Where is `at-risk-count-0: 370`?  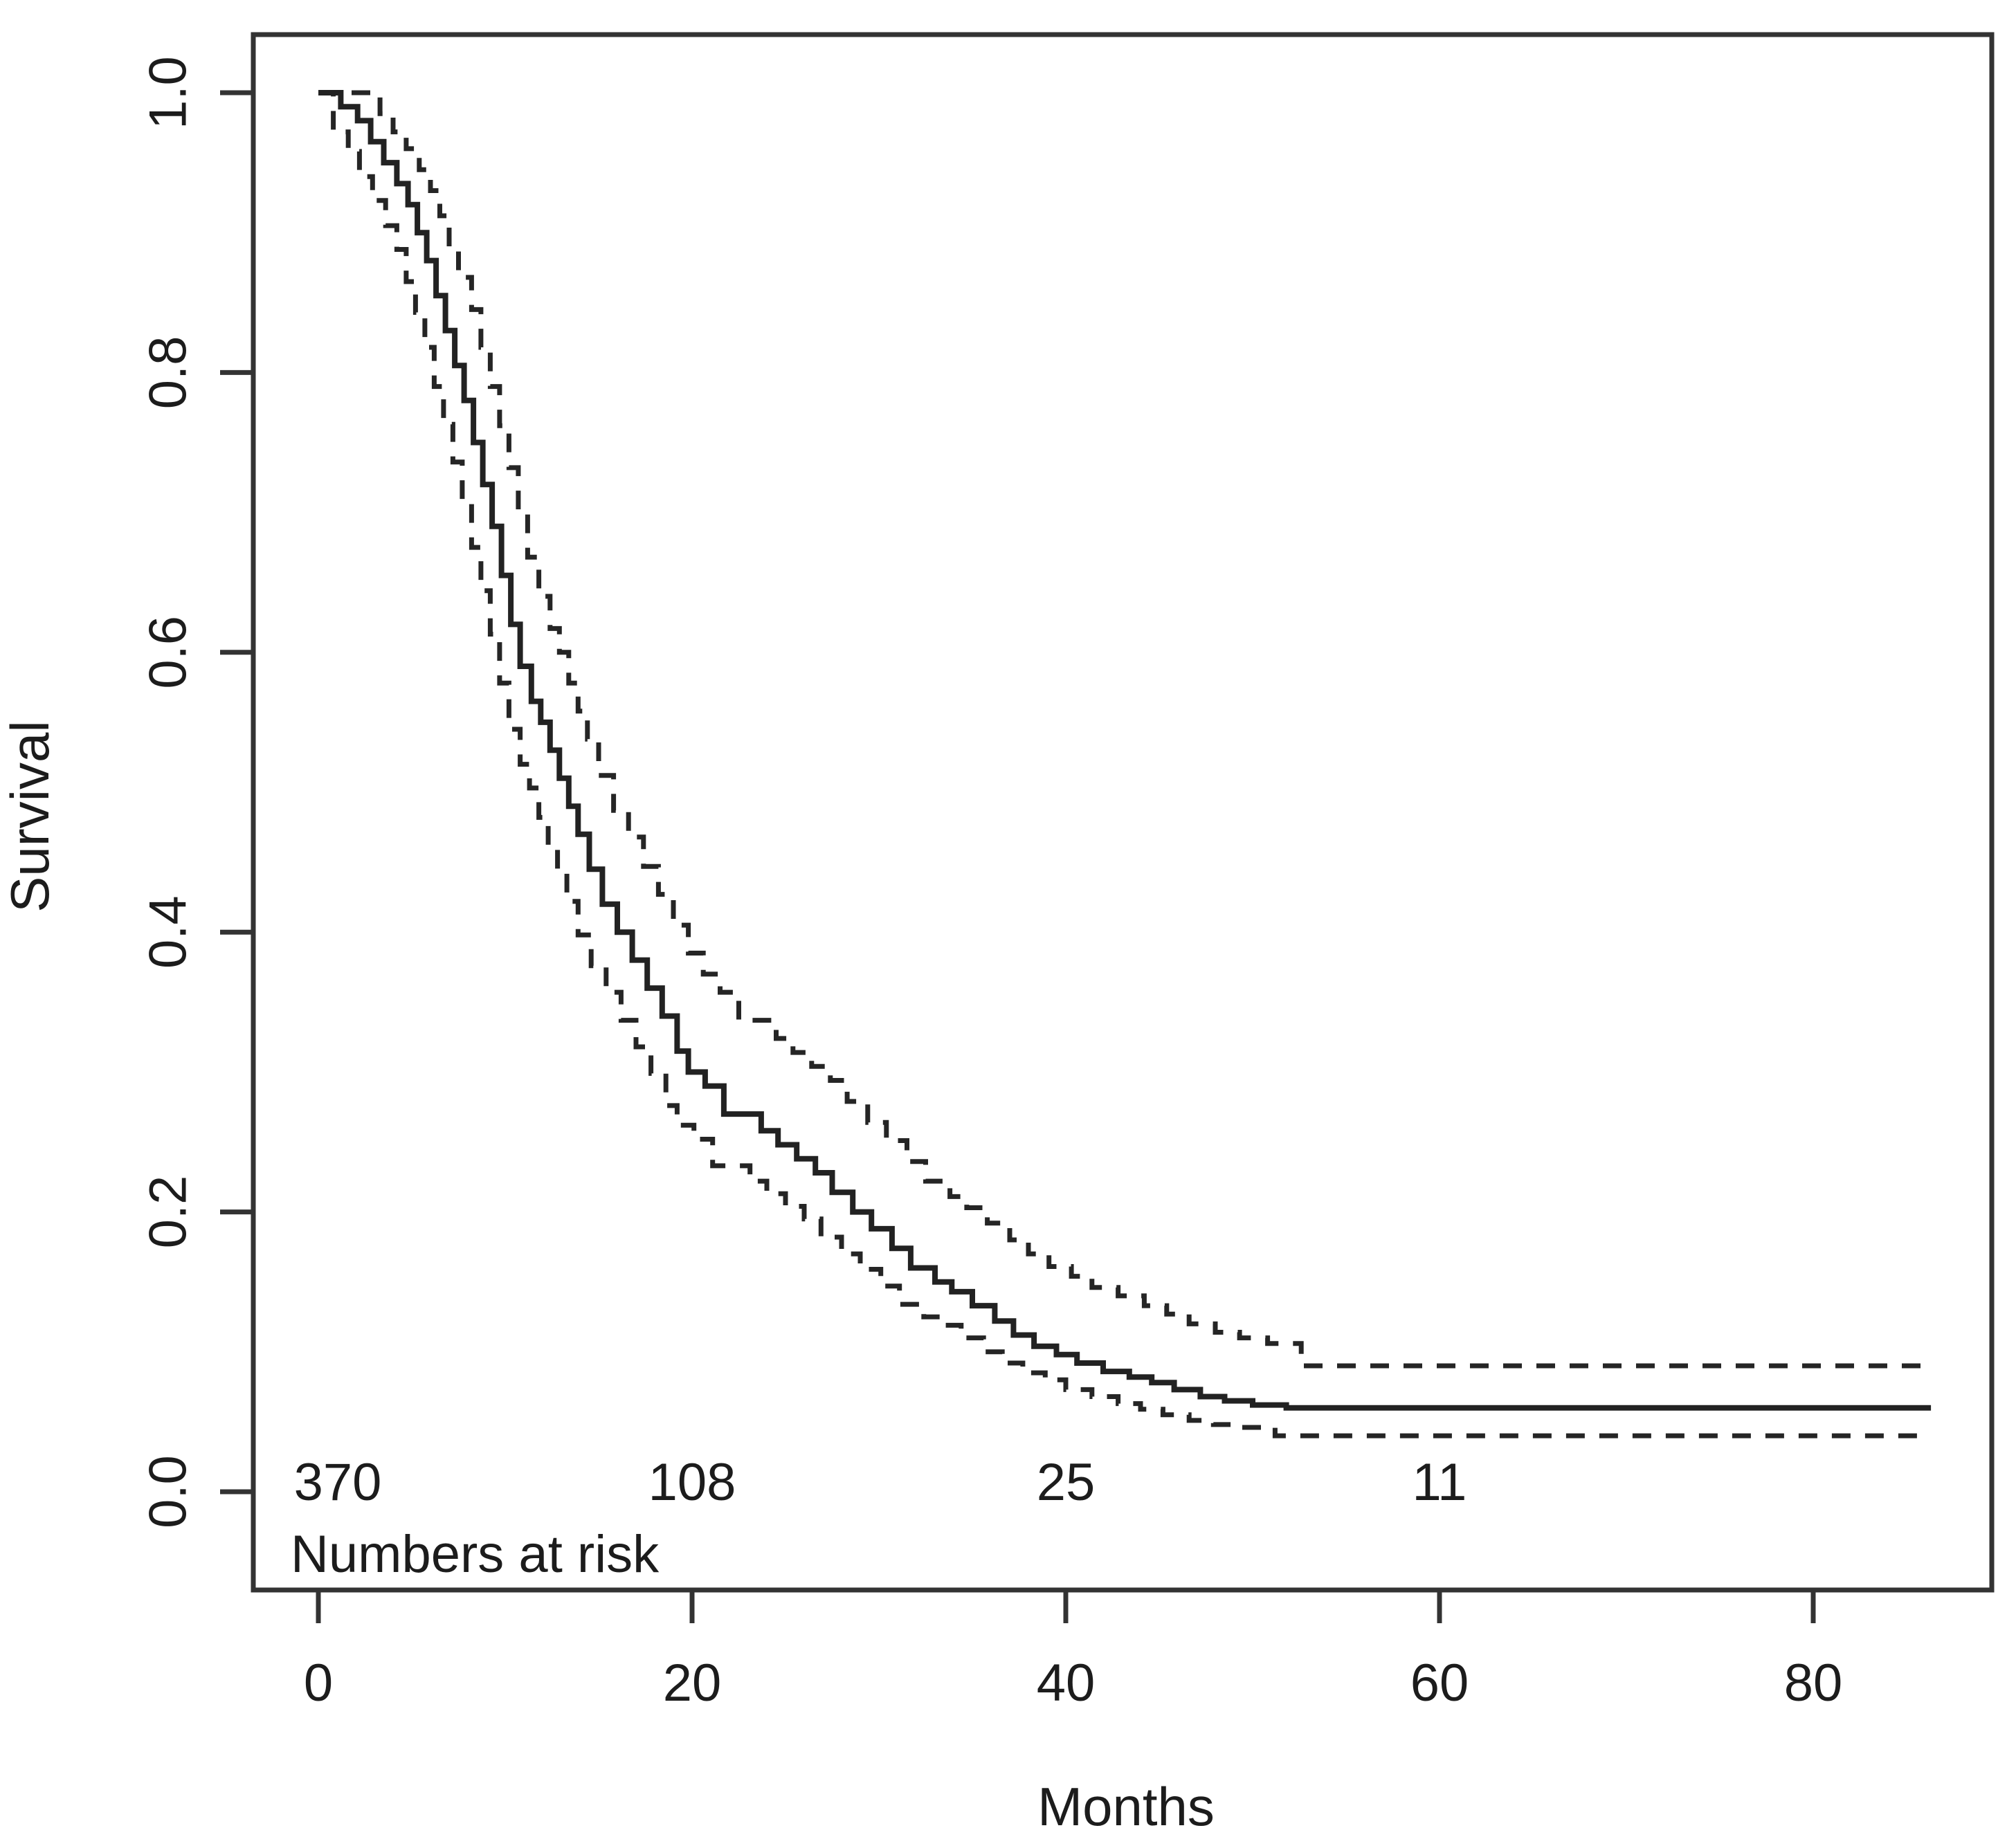
at-risk-count-0: 370 is located at coordinates (338, 1482).